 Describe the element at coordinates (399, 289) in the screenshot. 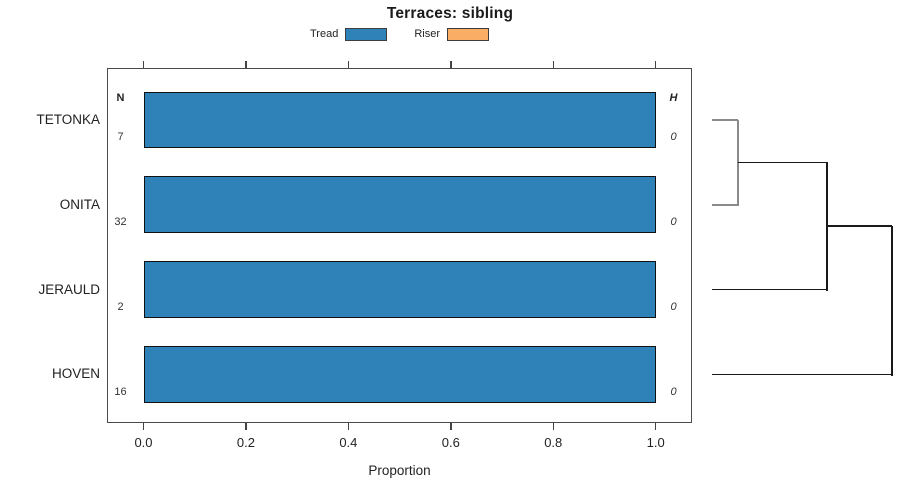

I see `bar-jerauld-tread` at that location.